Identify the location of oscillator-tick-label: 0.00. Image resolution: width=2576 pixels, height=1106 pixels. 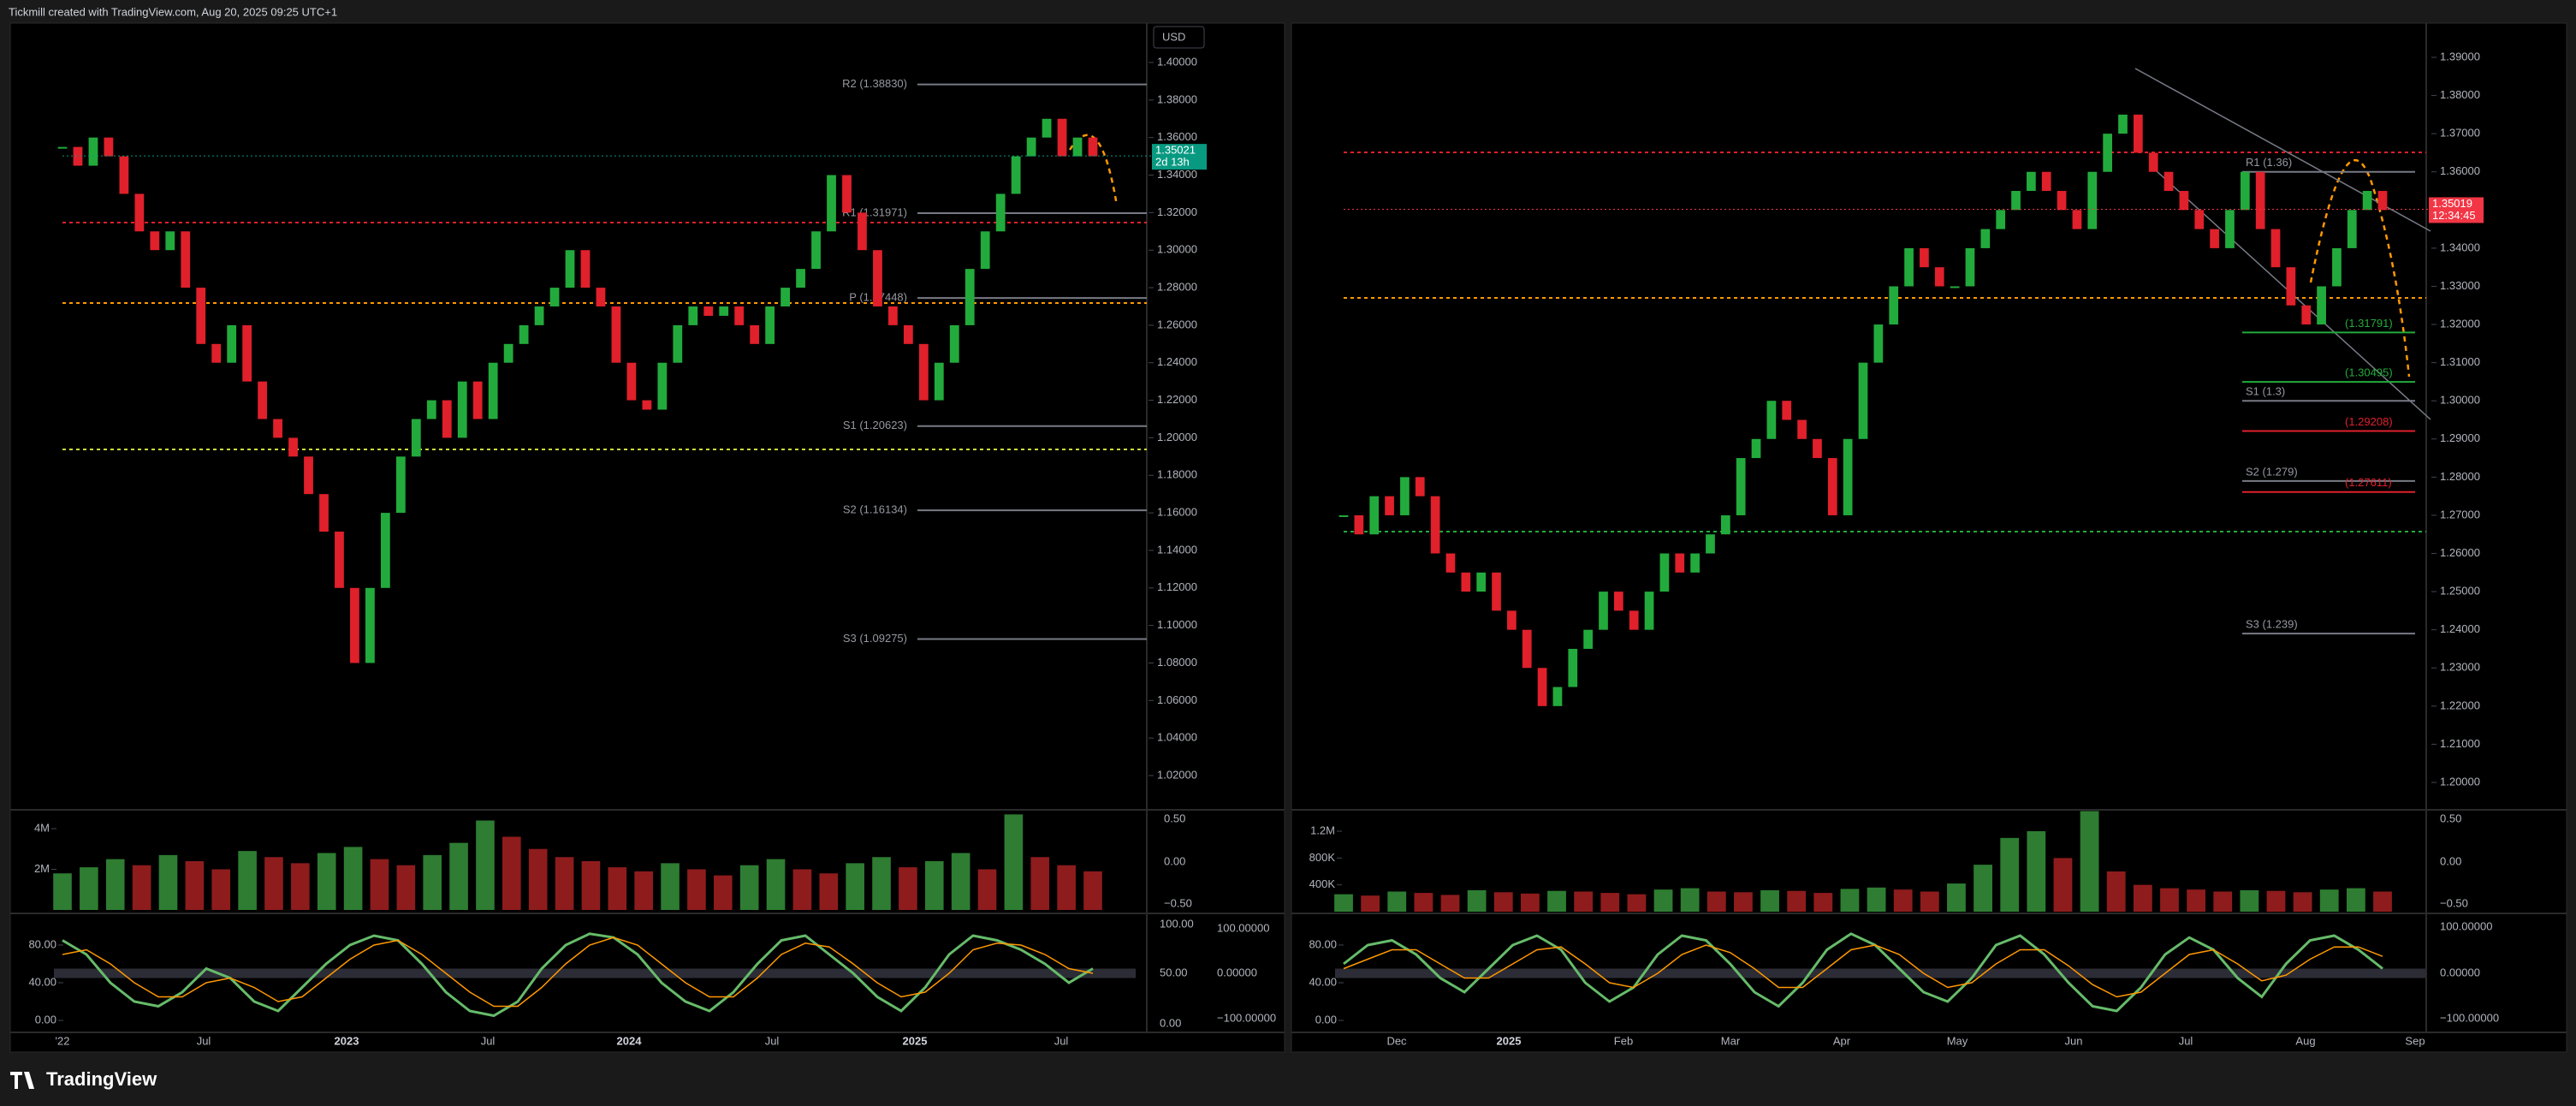
(1326, 1020).